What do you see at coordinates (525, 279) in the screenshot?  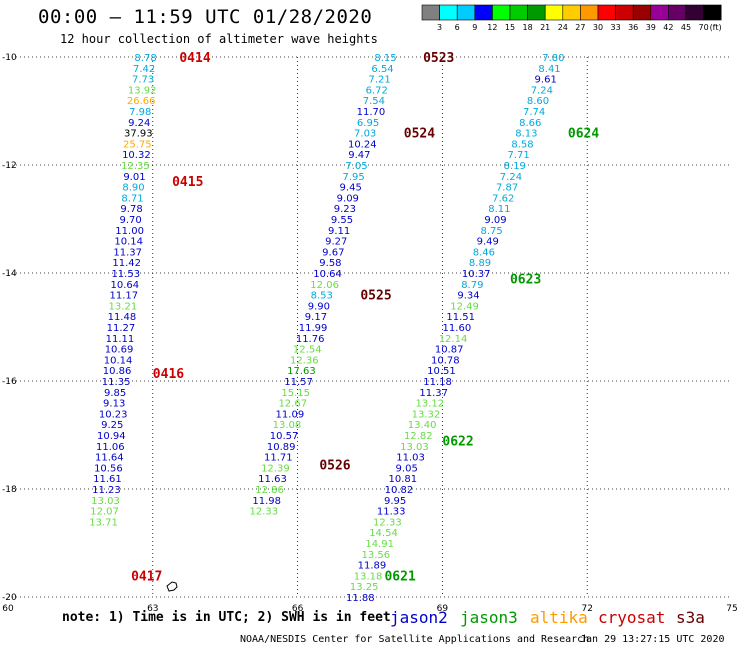 I see `track-time-label: 0623` at bounding box center [525, 279].